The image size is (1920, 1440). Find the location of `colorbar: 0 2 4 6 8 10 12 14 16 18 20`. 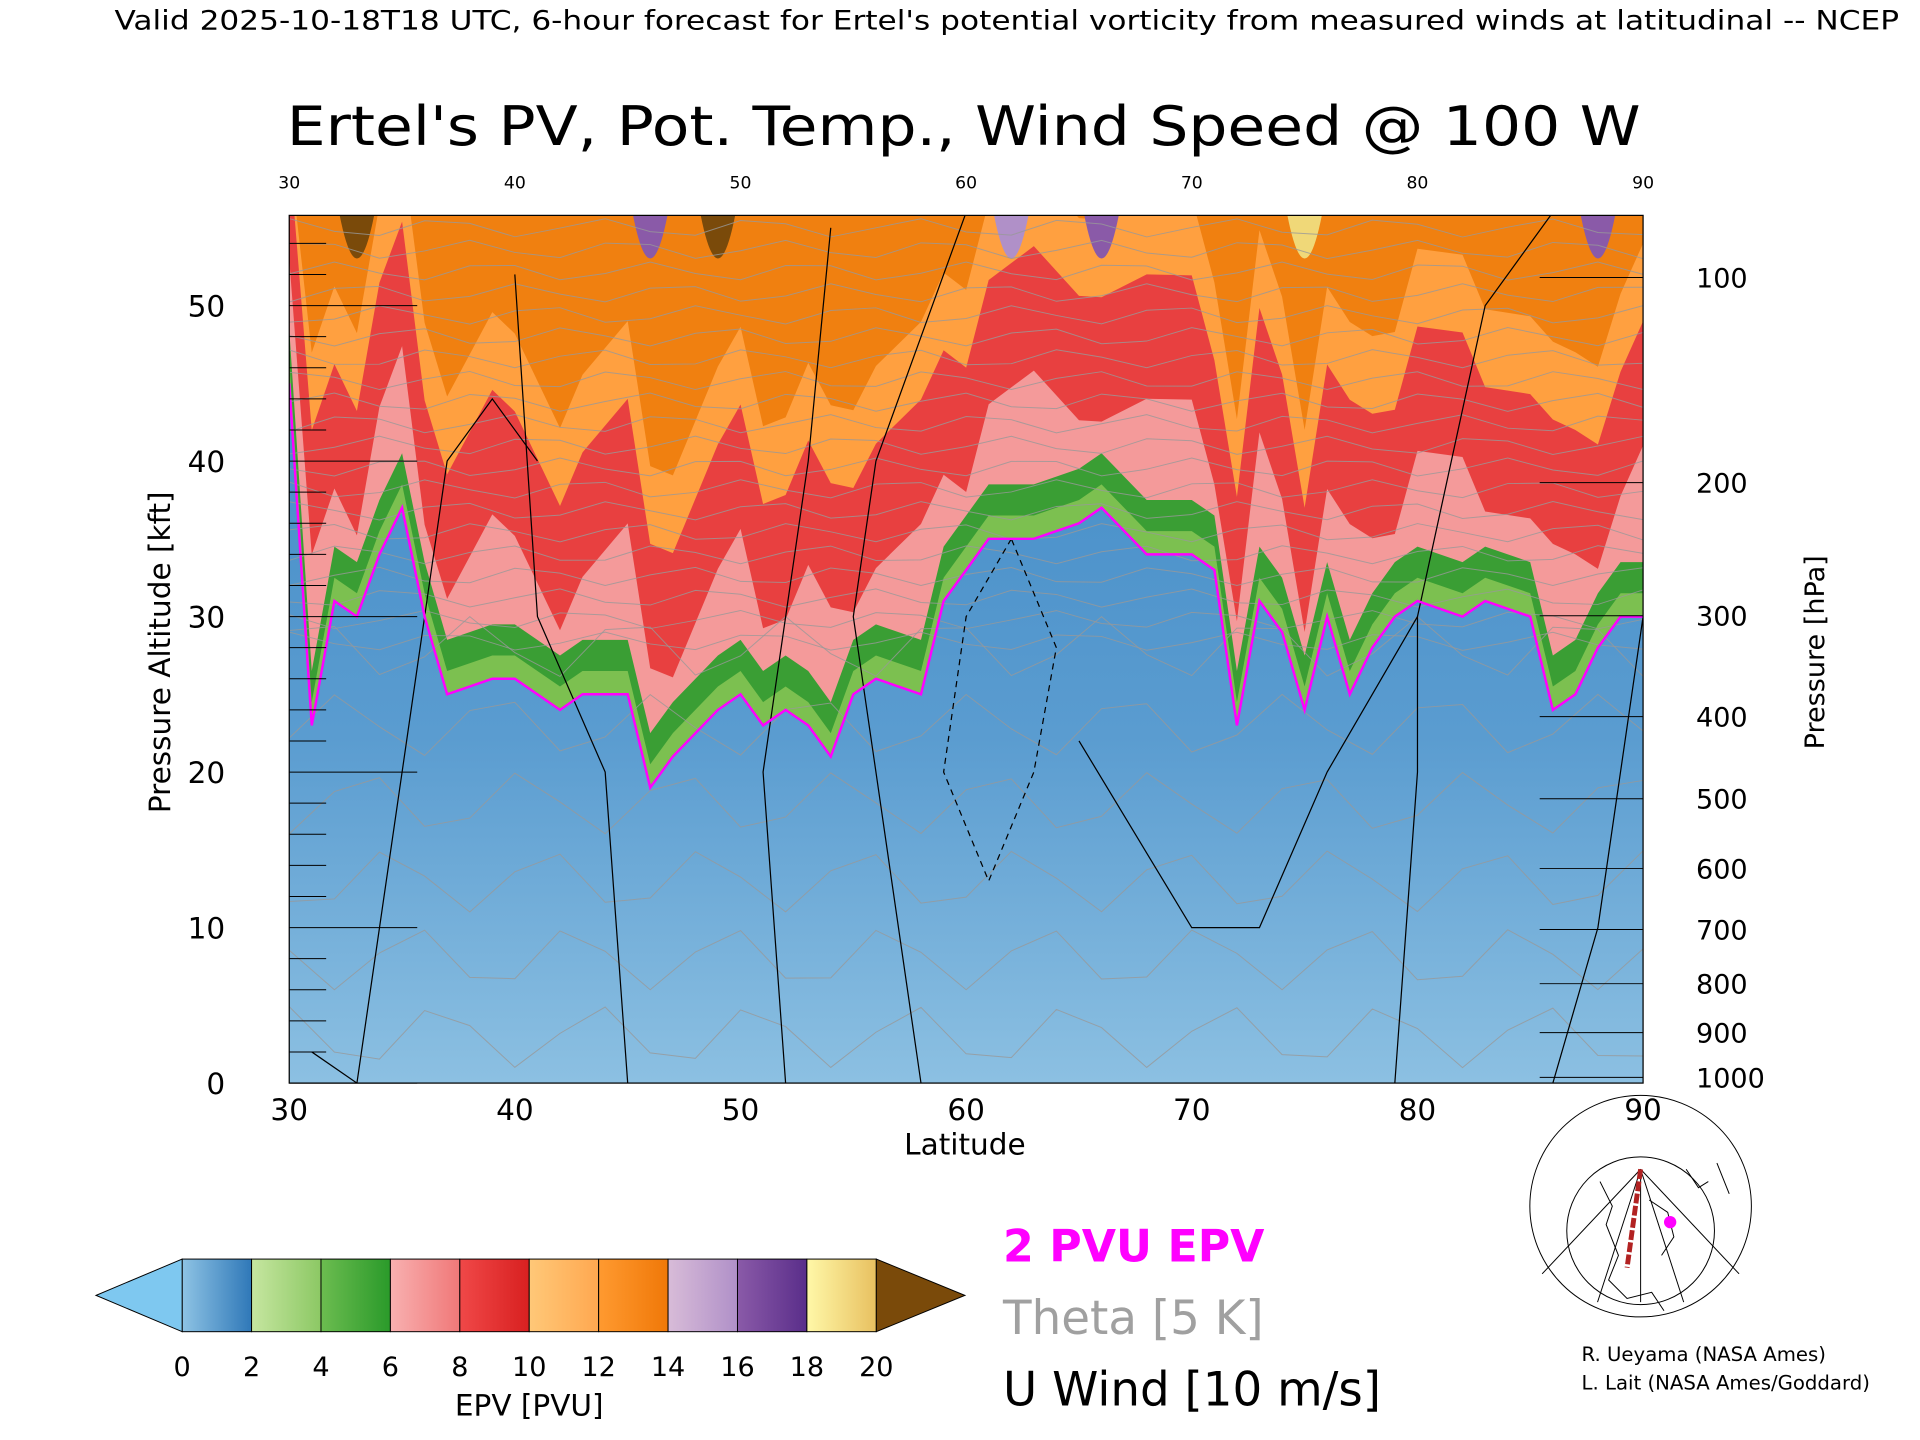

colorbar: 0 2 4 6 8 10 12 14 16 18 20 is located at coordinates (530, 1320).